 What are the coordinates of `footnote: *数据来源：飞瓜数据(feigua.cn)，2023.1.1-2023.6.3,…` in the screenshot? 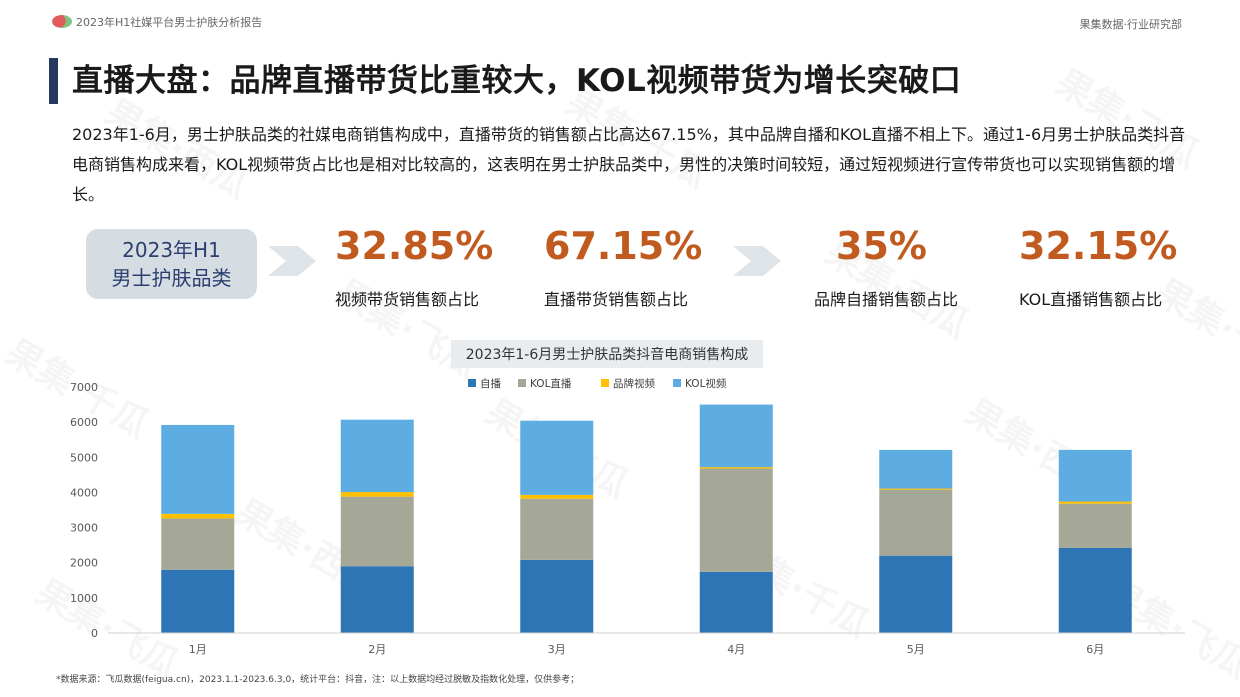 It's located at (318, 680).